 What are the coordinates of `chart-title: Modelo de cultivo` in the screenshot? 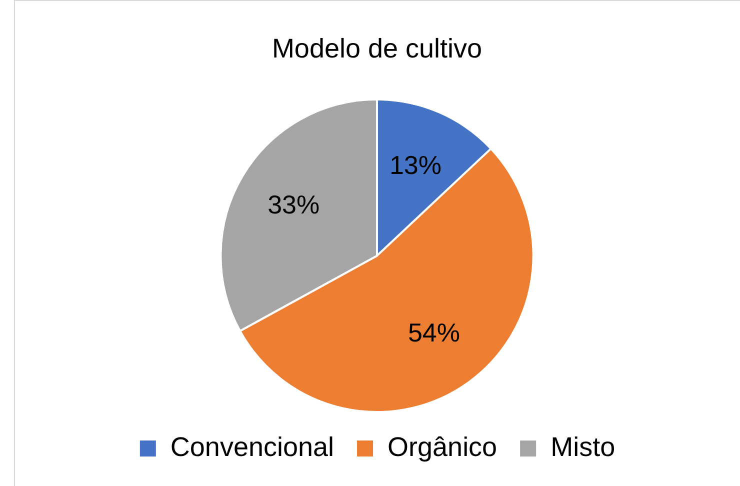 It's located at (377, 49).